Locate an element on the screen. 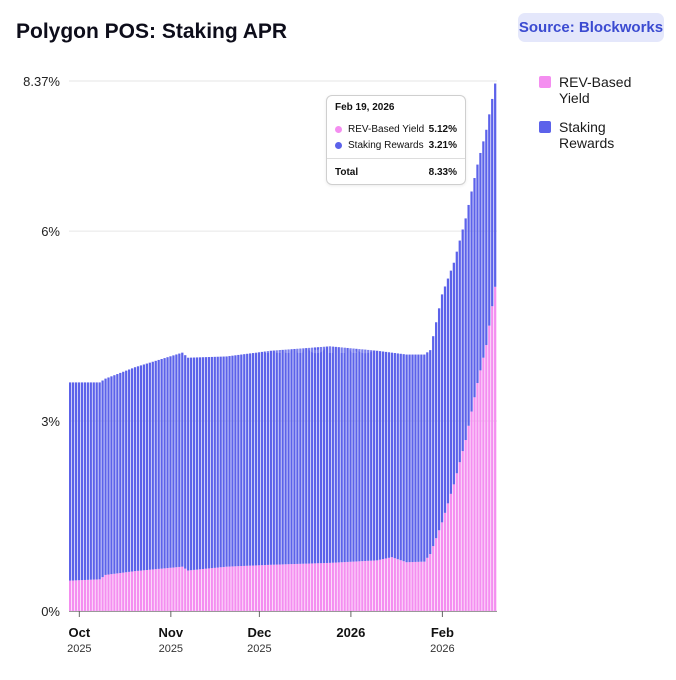 This screenshot has width=676, height=680. source-button: Source: Blockworks is located at coordinates (591, 27).